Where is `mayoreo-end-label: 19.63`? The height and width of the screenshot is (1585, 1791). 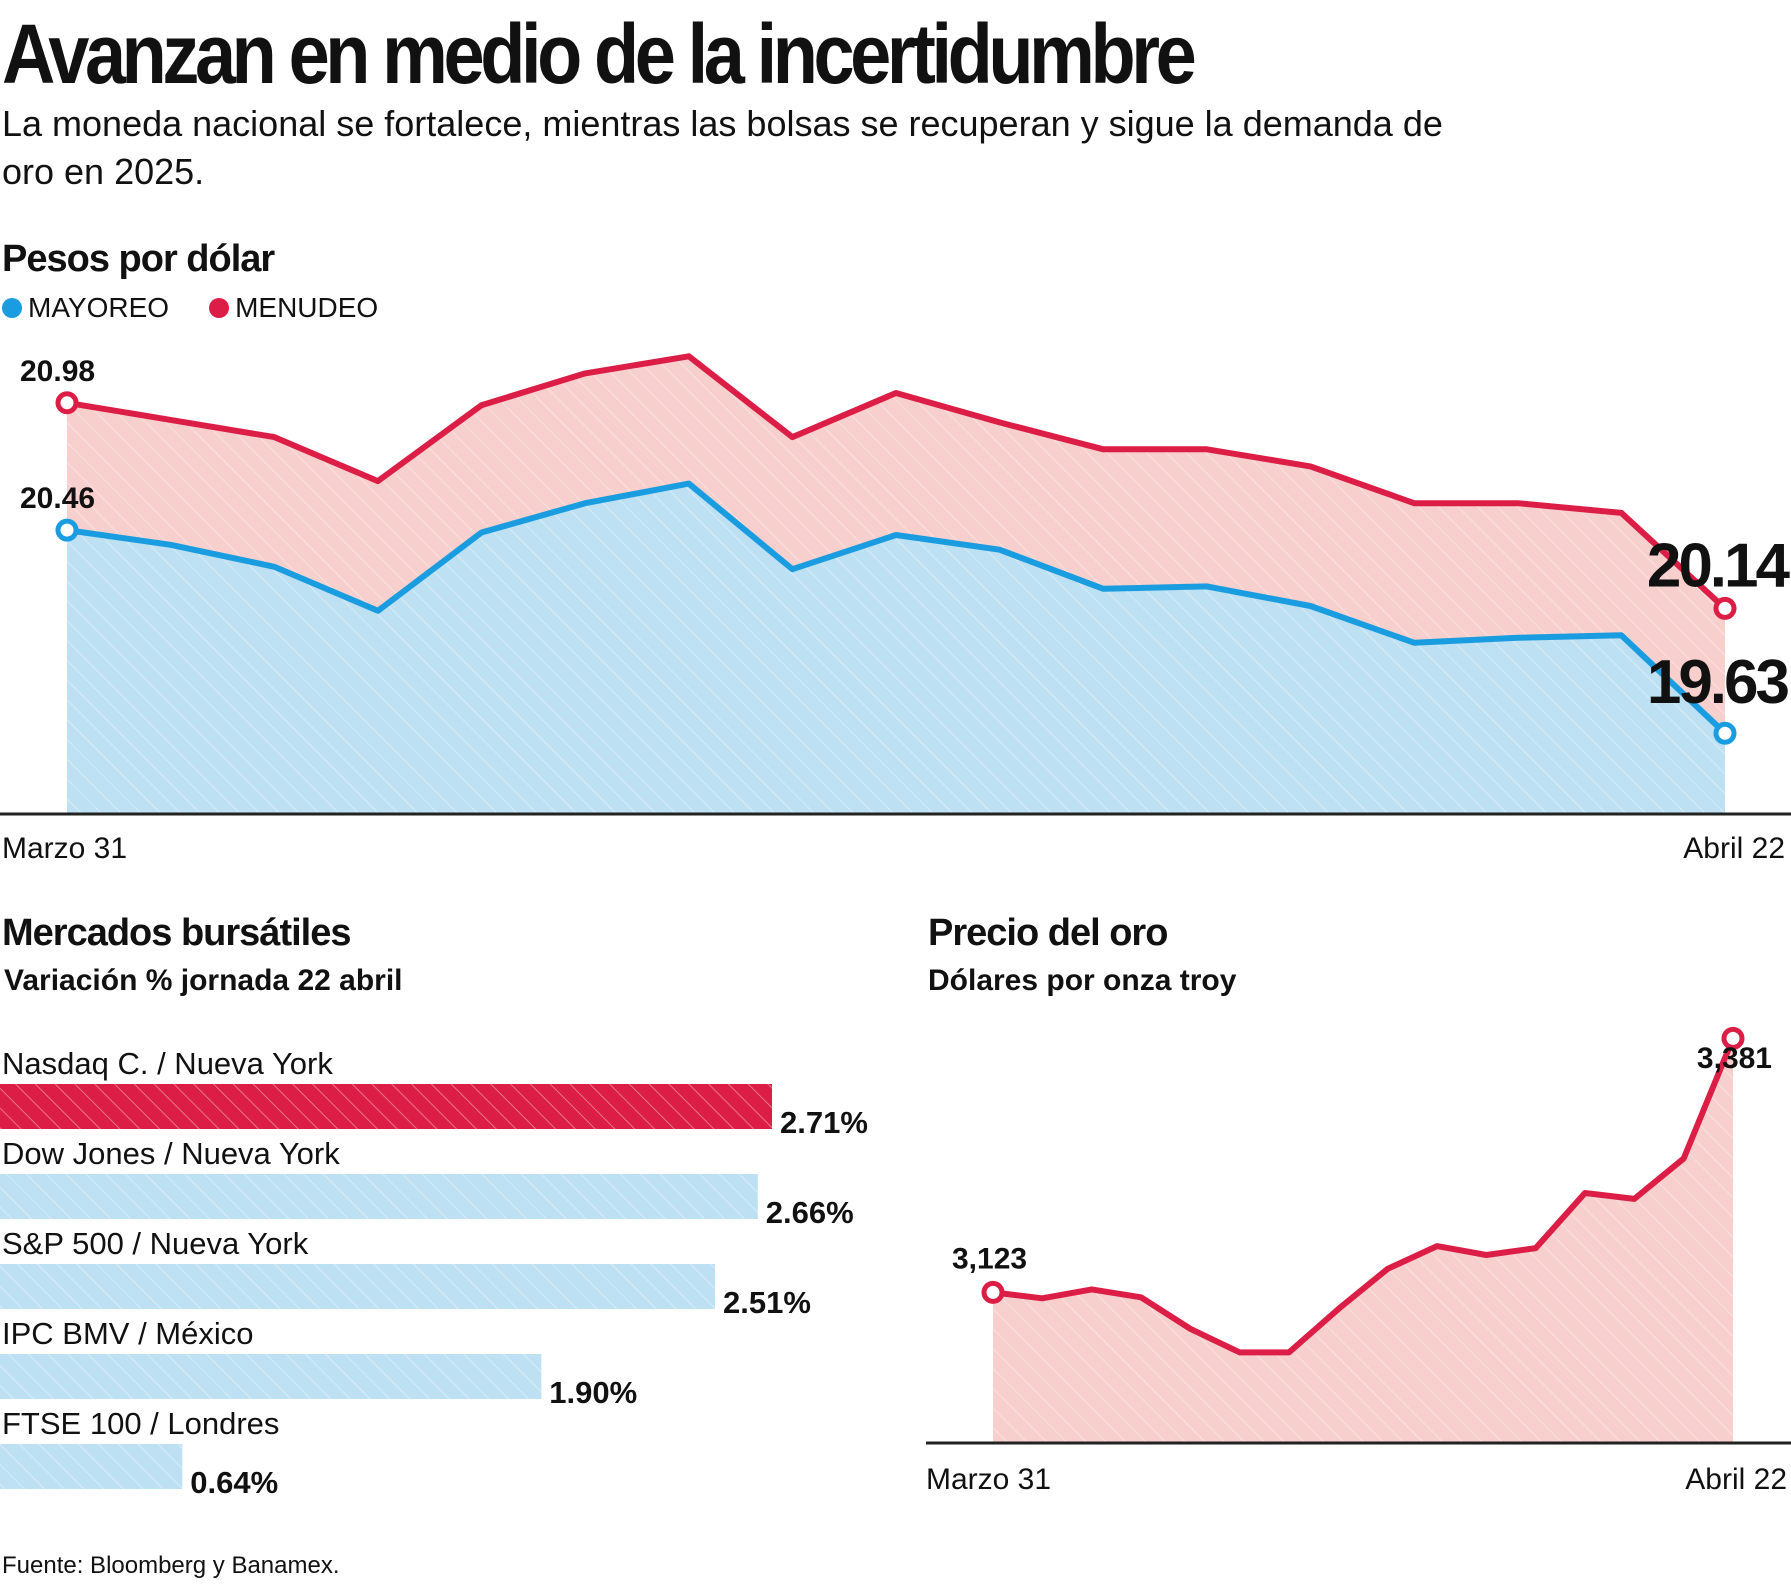 mayoreo-end-label: 19.63 is located at coordinates (1718, 682).